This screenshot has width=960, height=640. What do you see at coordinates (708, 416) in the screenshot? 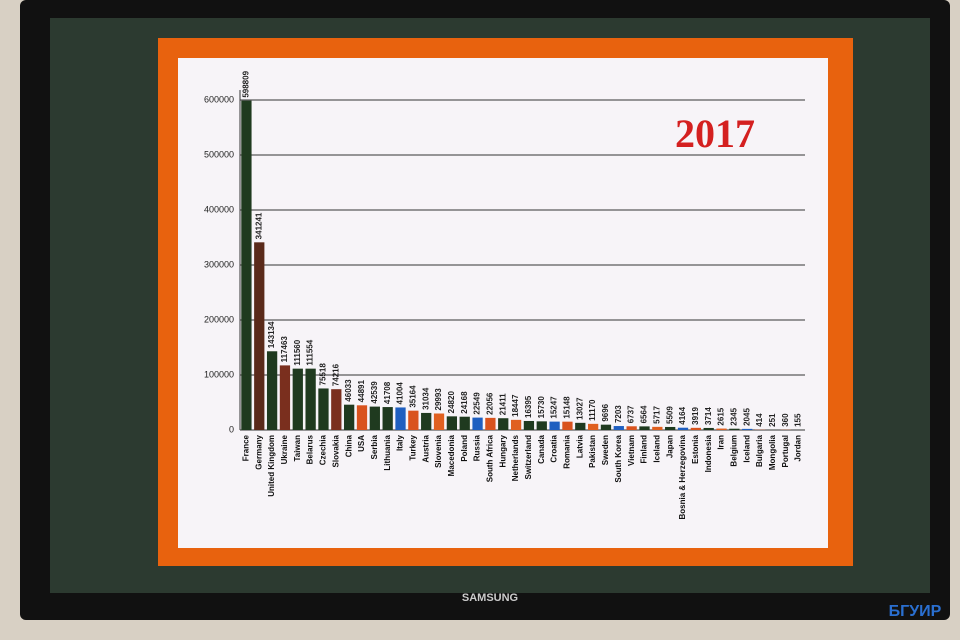
I see `value-label: 3714` at bounding box center [708, 416].